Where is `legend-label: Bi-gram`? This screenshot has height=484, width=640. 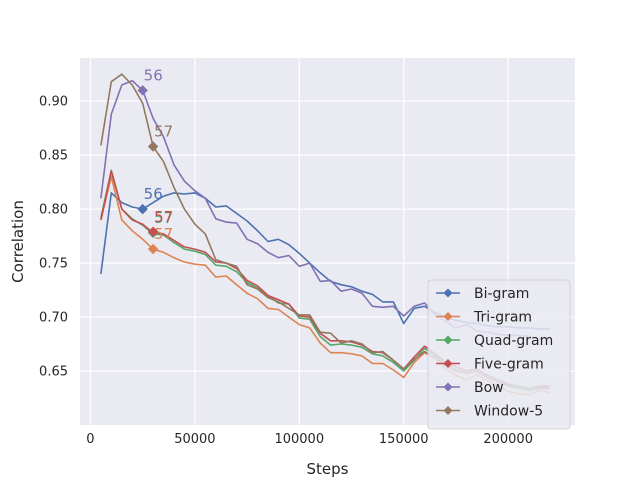 legend-label: Bi-gram is located at coordinates (501, 294).